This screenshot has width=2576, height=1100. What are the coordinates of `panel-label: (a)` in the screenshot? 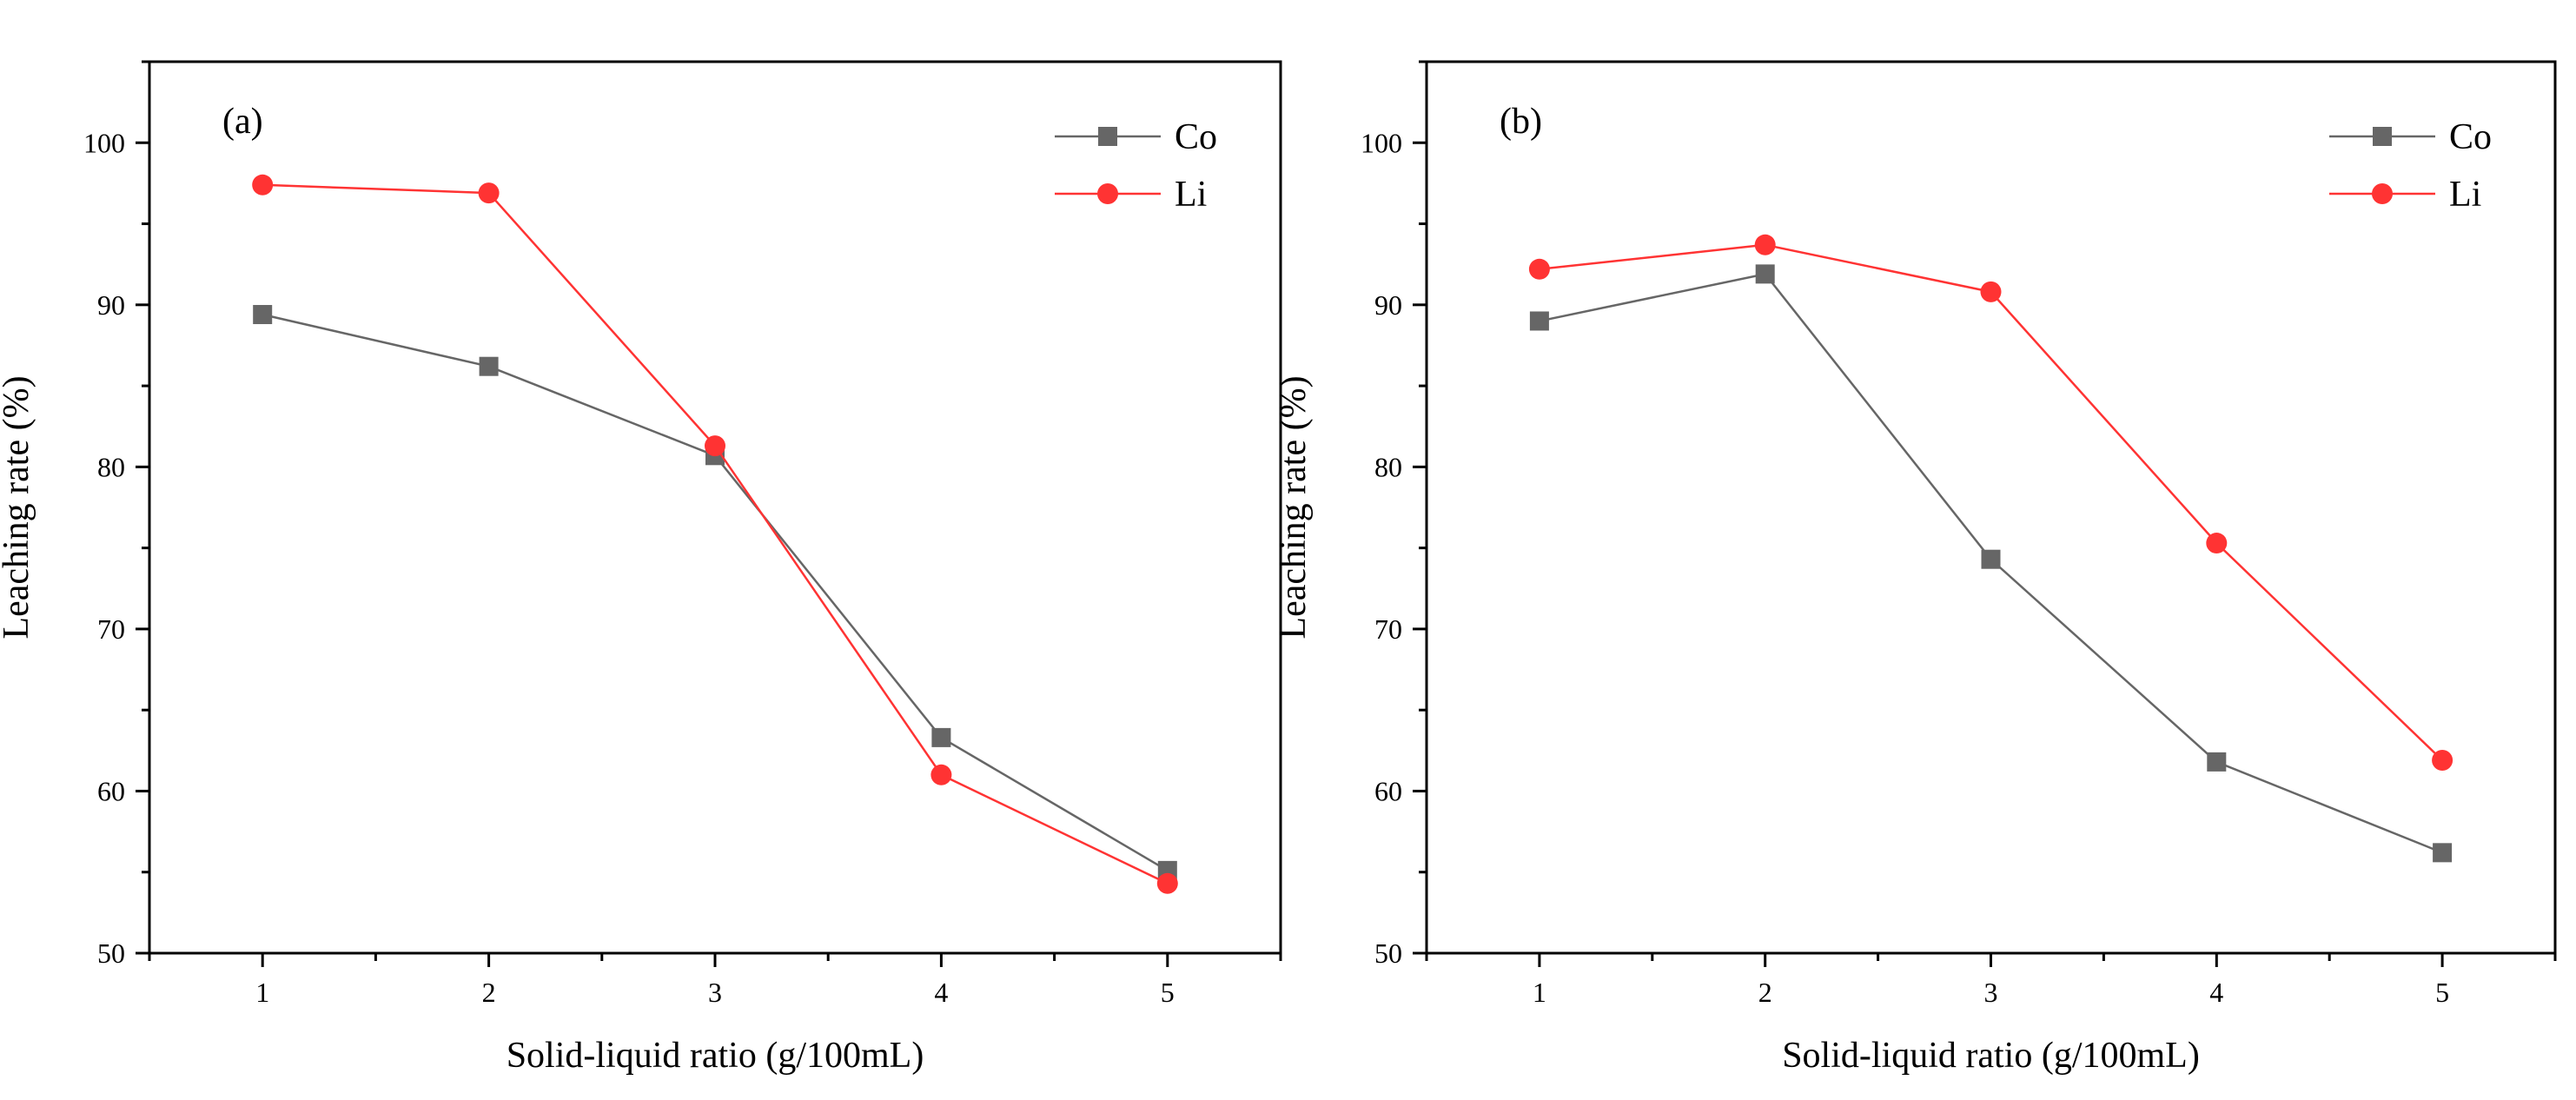 It's located at (242, 122).